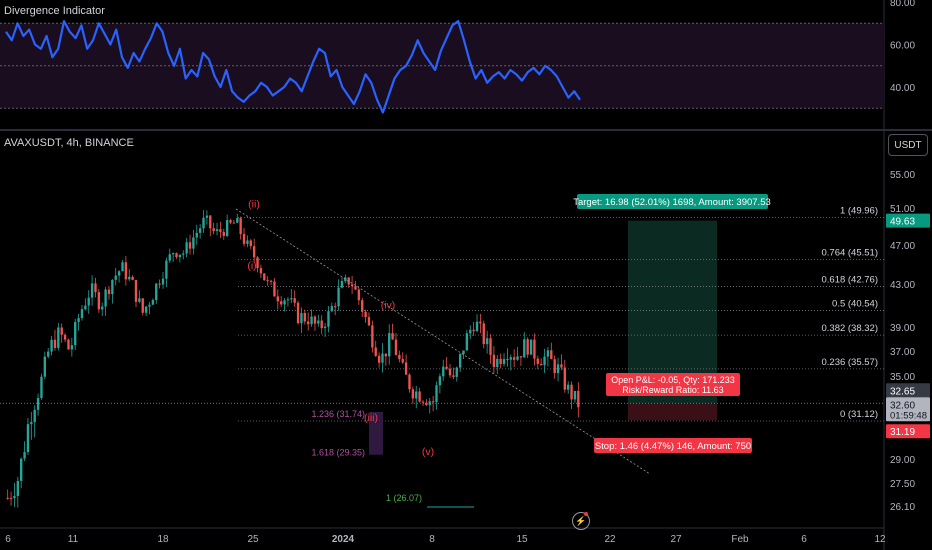  What do you see at coordinates (902, 46) in the screenshot?
I see `indicator-y-tick: 60.00` at bounding box center [902, 46].